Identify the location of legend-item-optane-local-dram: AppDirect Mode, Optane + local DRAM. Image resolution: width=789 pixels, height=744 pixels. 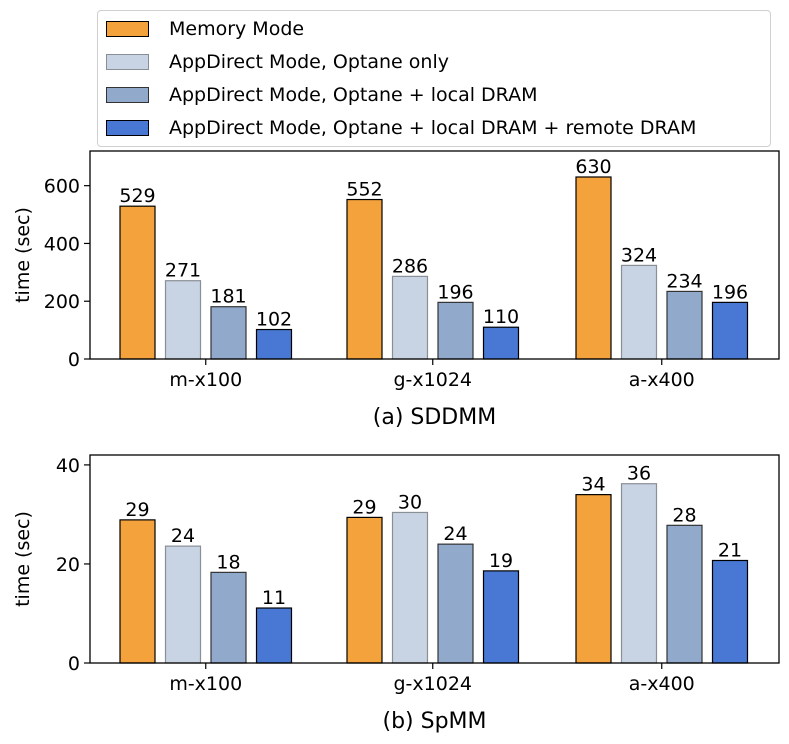
(322, 95).